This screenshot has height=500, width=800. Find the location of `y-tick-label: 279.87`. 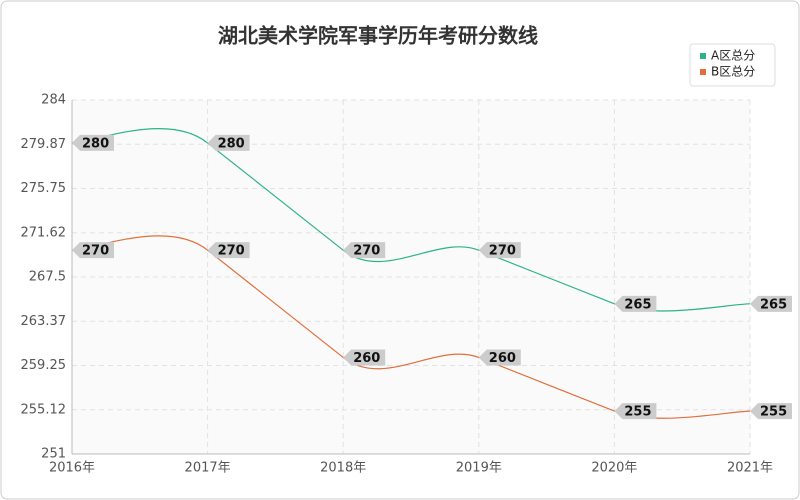

y-tick-label: 279.87 is located at coordinates (44, 144).